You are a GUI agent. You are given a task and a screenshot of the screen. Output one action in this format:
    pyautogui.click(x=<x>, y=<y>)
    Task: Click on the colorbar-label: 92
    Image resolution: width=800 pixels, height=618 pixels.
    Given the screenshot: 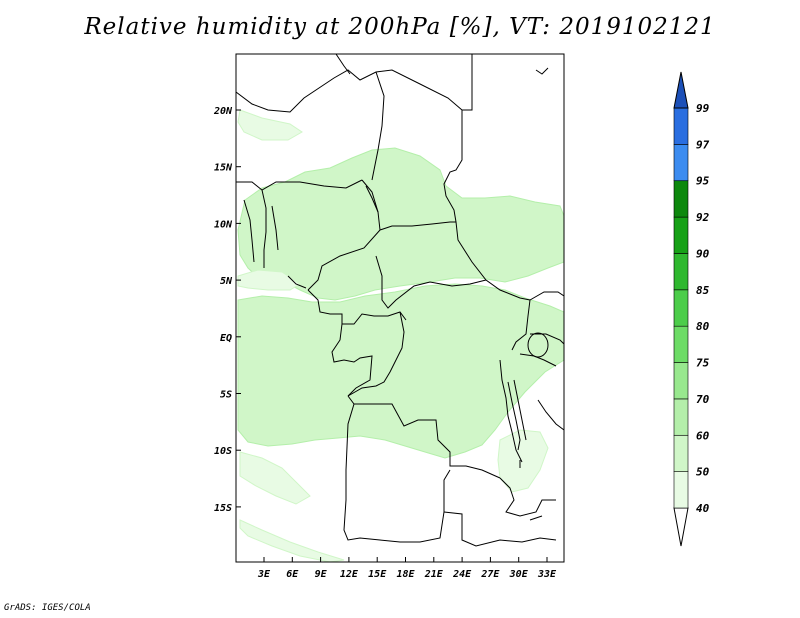 What is the action you would take?
    pyautogui.click(x=703, y=217)
    